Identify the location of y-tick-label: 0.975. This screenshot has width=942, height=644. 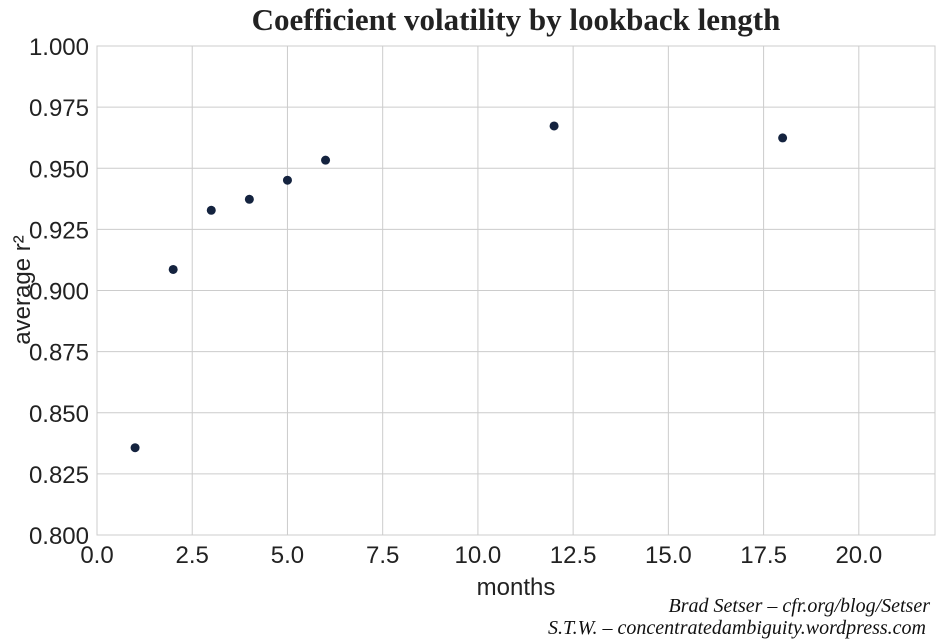
(59, 108).